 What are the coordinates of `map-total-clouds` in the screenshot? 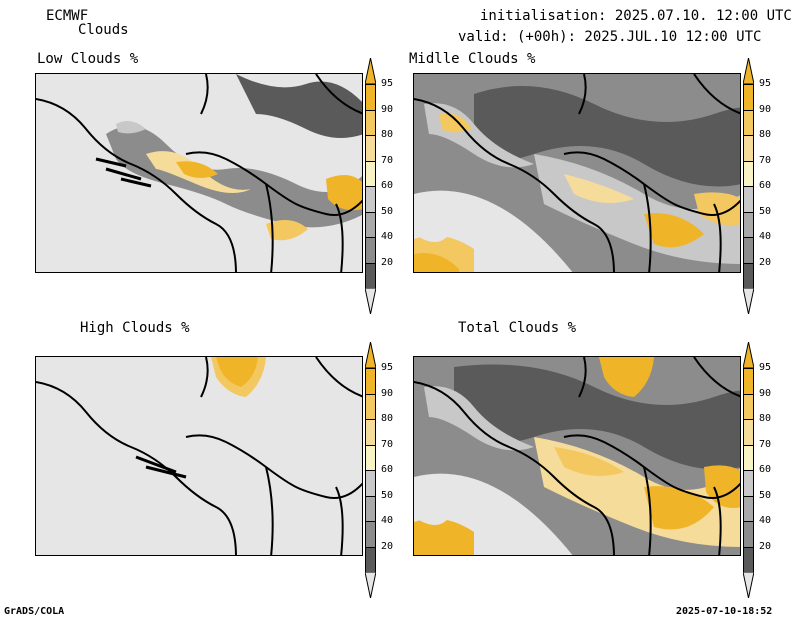 It's located at (577, 456).